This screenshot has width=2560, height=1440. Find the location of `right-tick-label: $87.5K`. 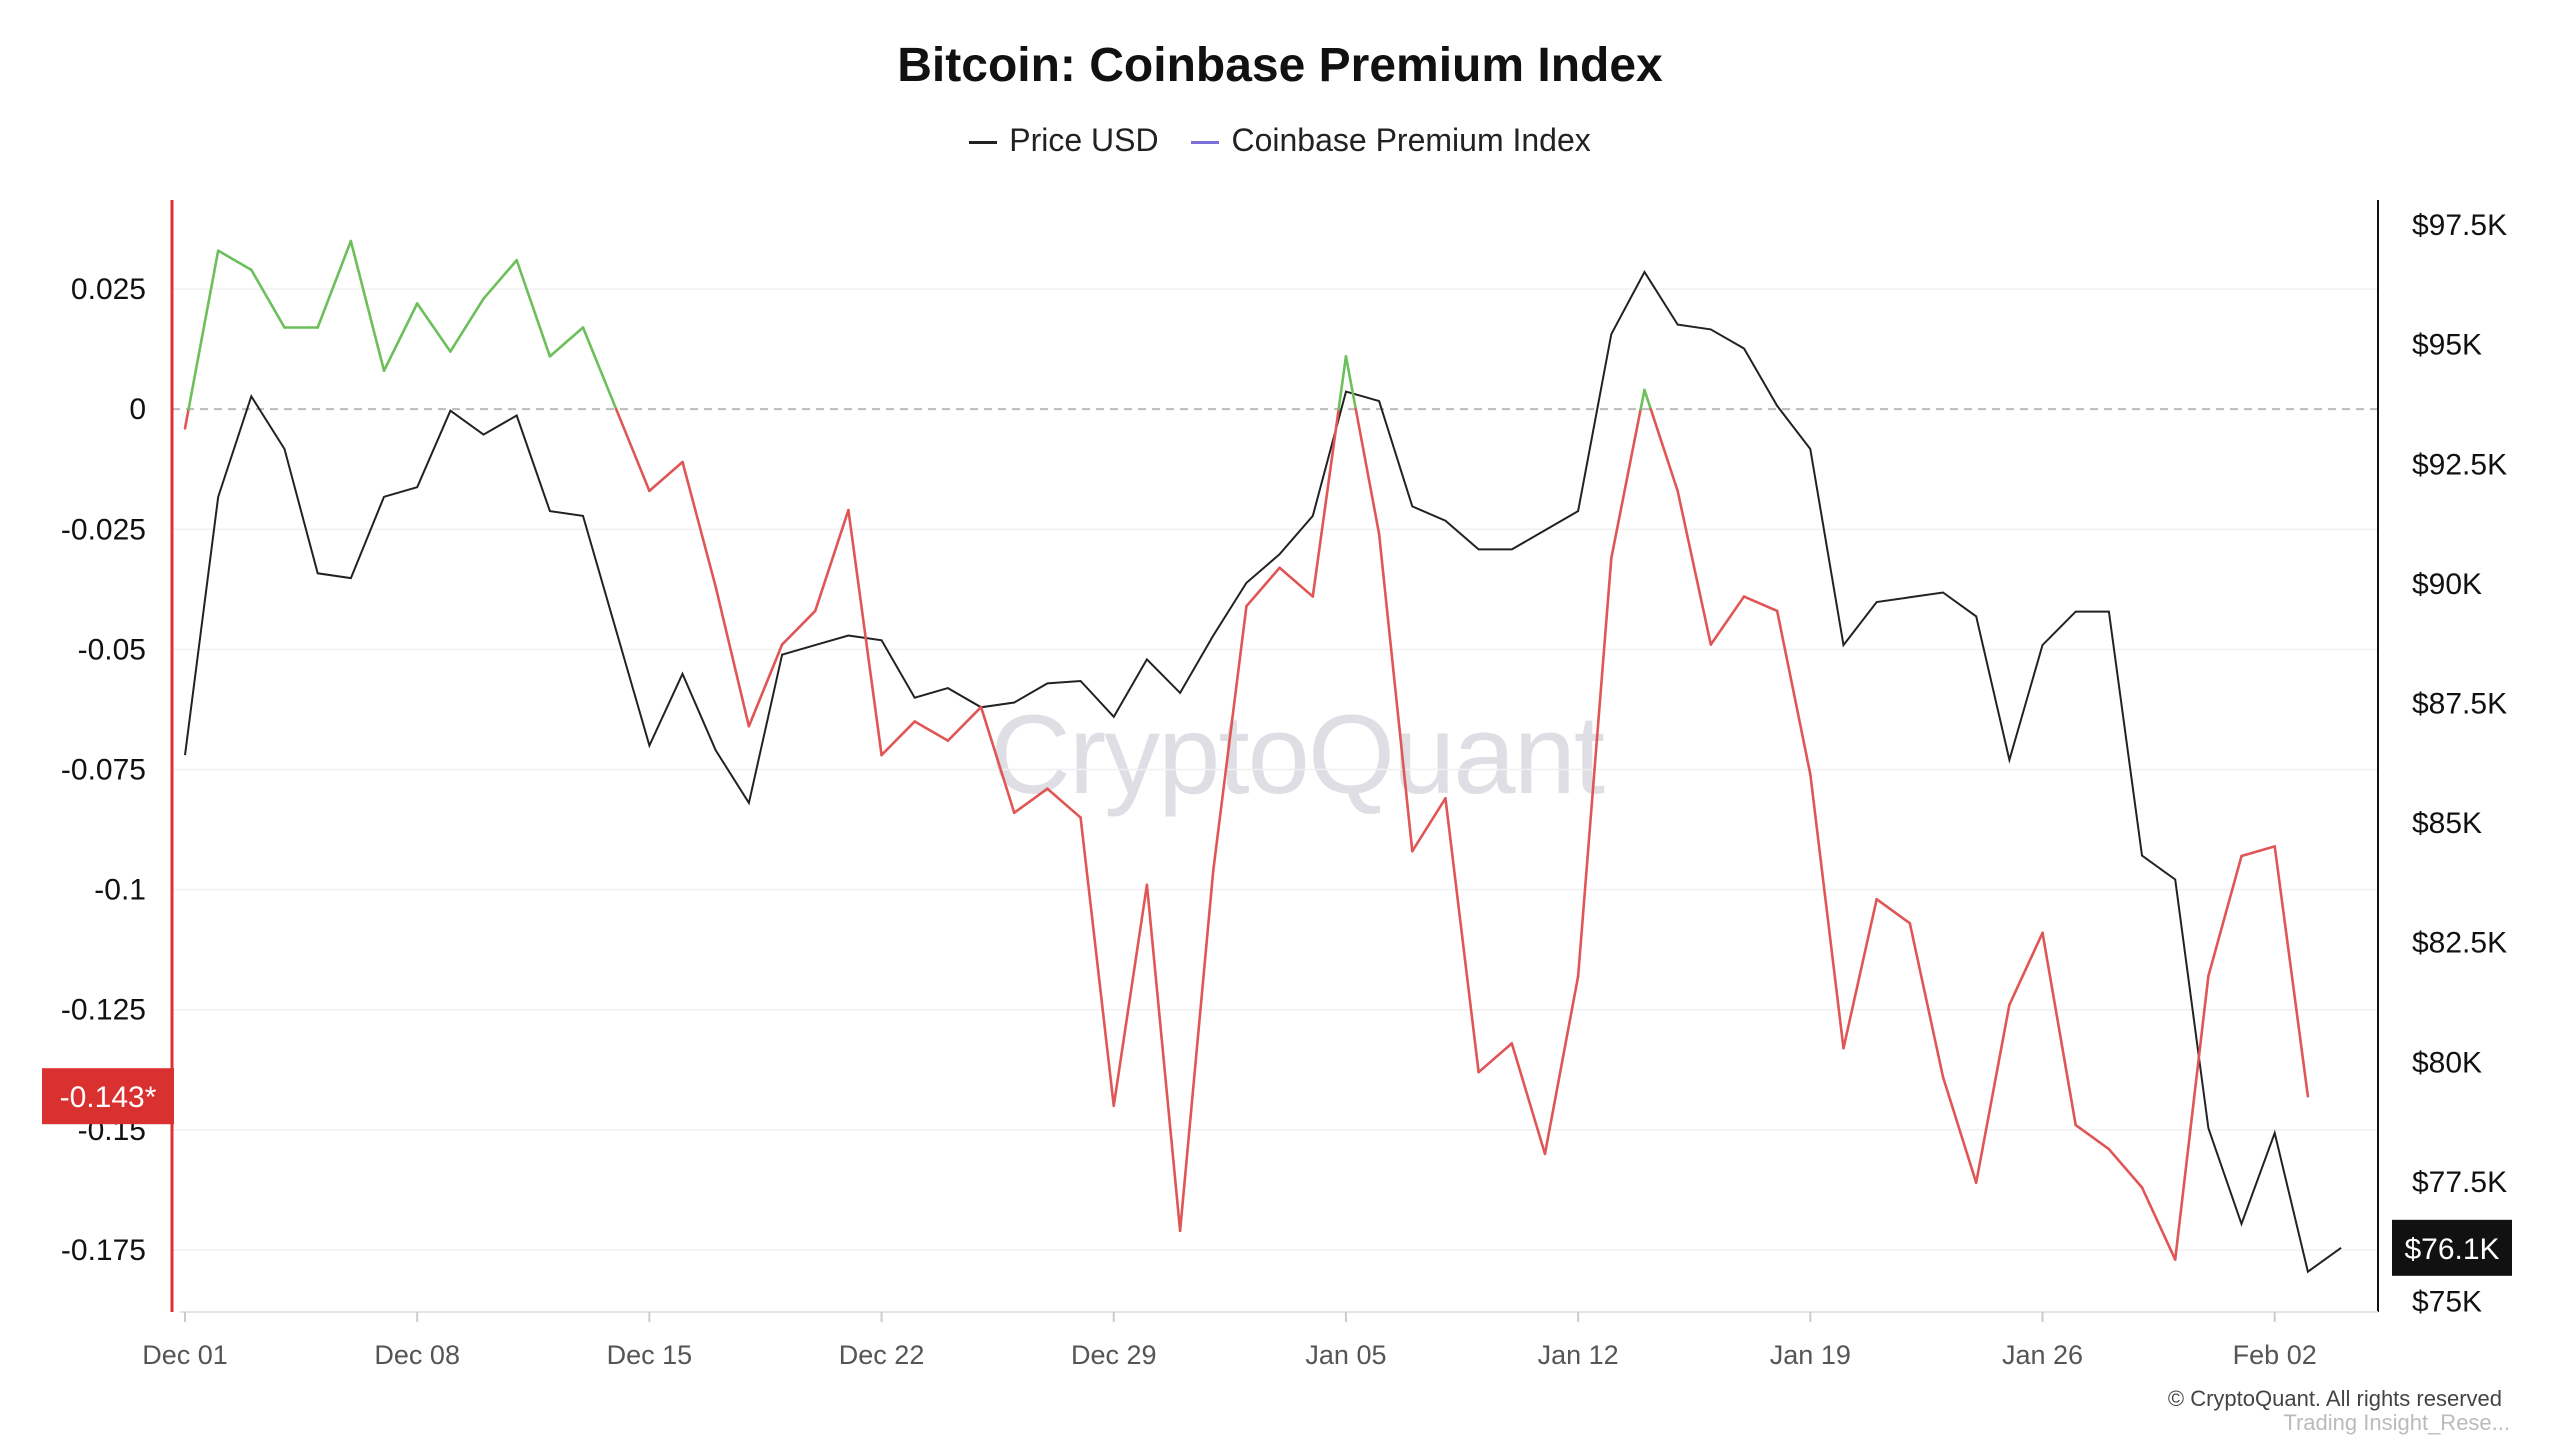

right-tick-label: $87.5K is located at coordinates (2459, 703).